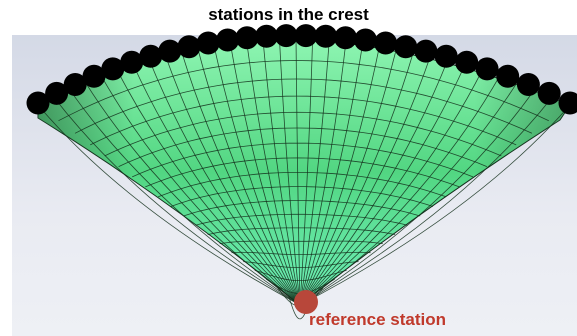 The width and height of the screenshot is (577, 336). I want to click on figure-title: stations in the crest, so click(288, 14).